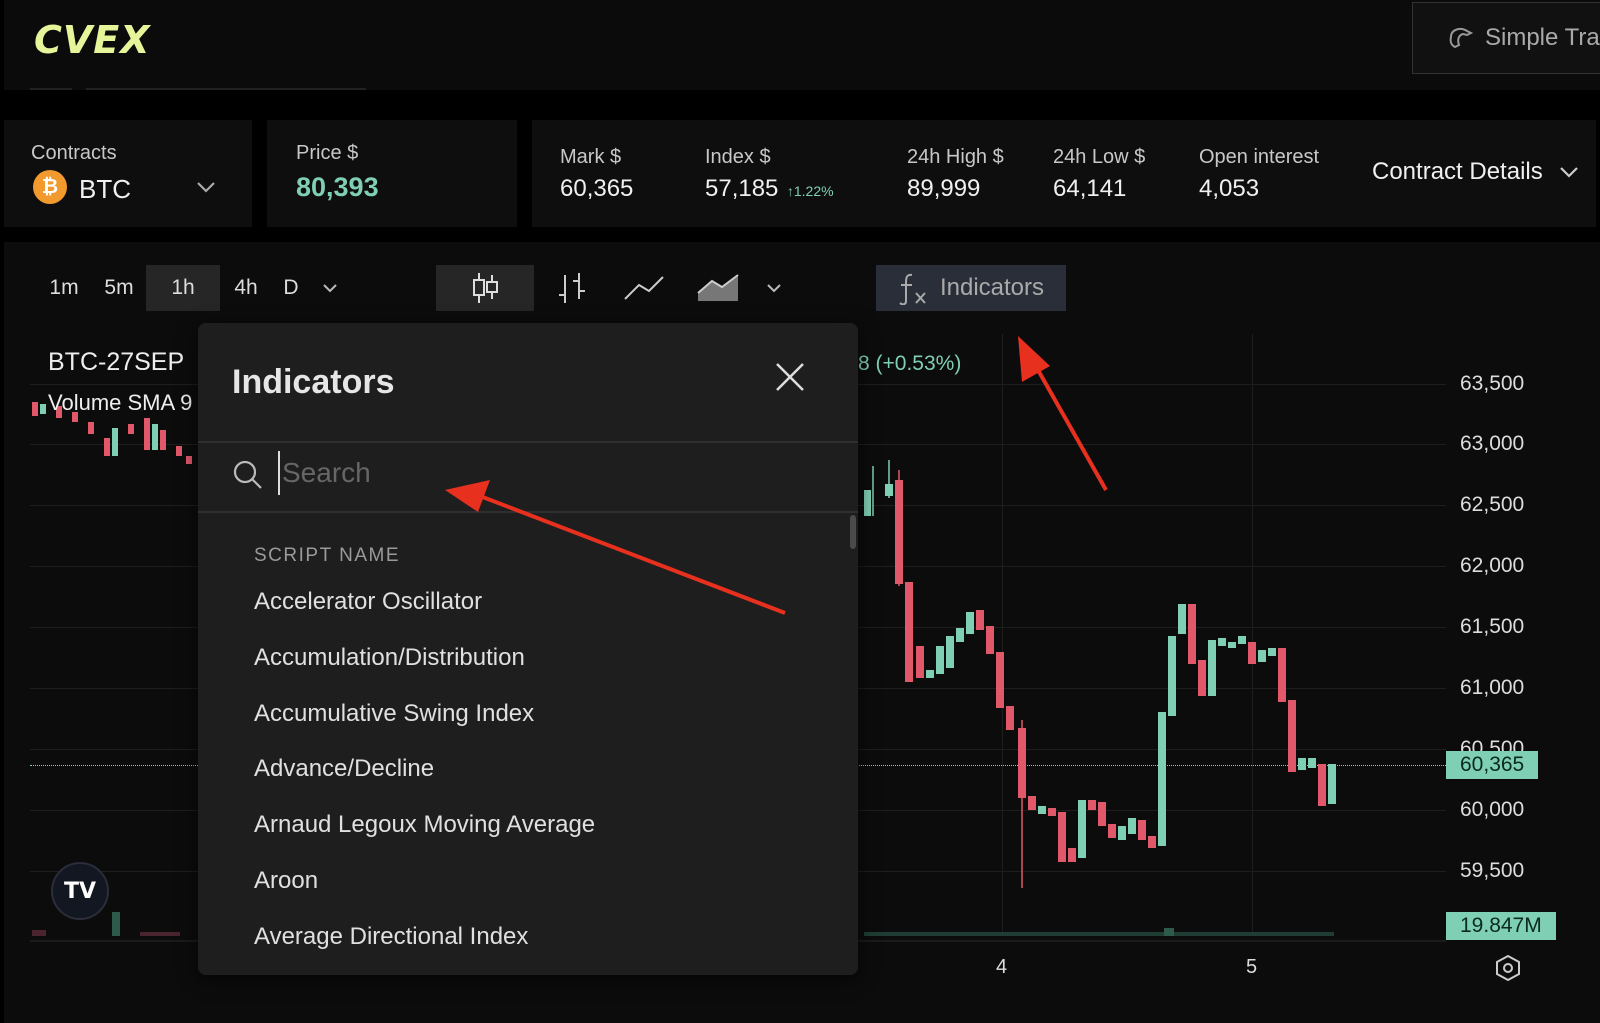 The image size is (1600, 1023). I want to click on price-value: 80,393, so click(337, 187).